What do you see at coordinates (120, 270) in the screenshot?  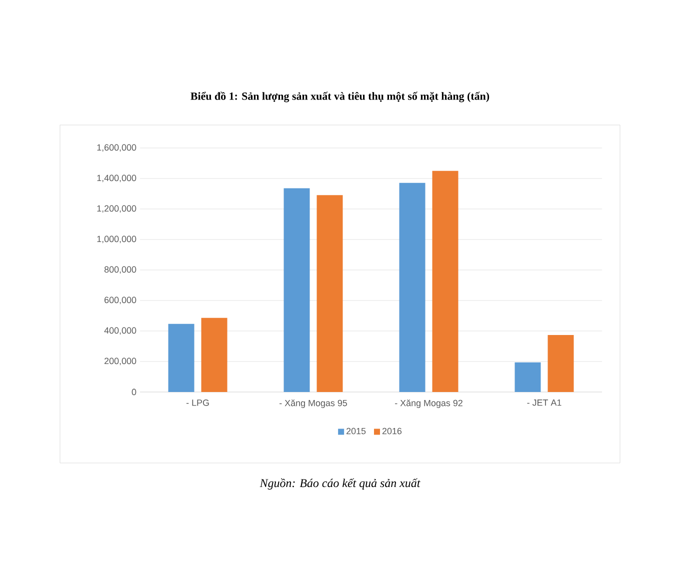 I see `y-tick-label: 800,000` at bounding box center [120, 270].